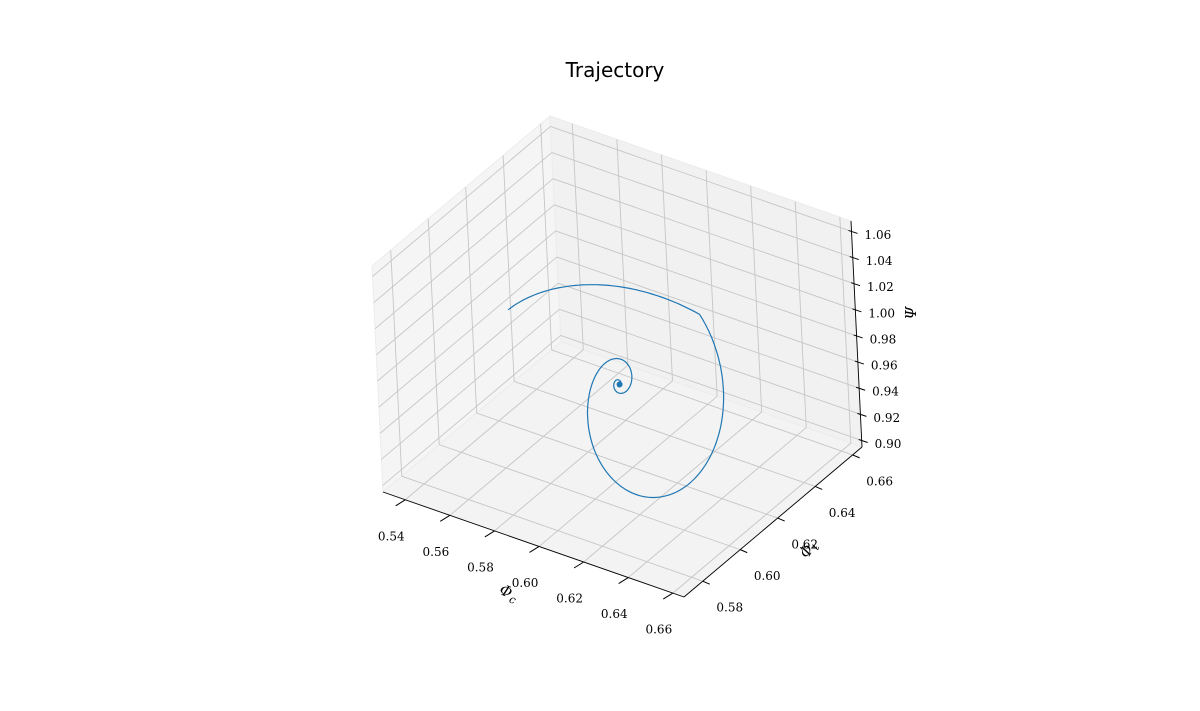 This screenshot has height=711, width=1200. Describe the element at coordinates (658, 630) in the screenshot. I see `x-tick-label: 0.66` at that location.